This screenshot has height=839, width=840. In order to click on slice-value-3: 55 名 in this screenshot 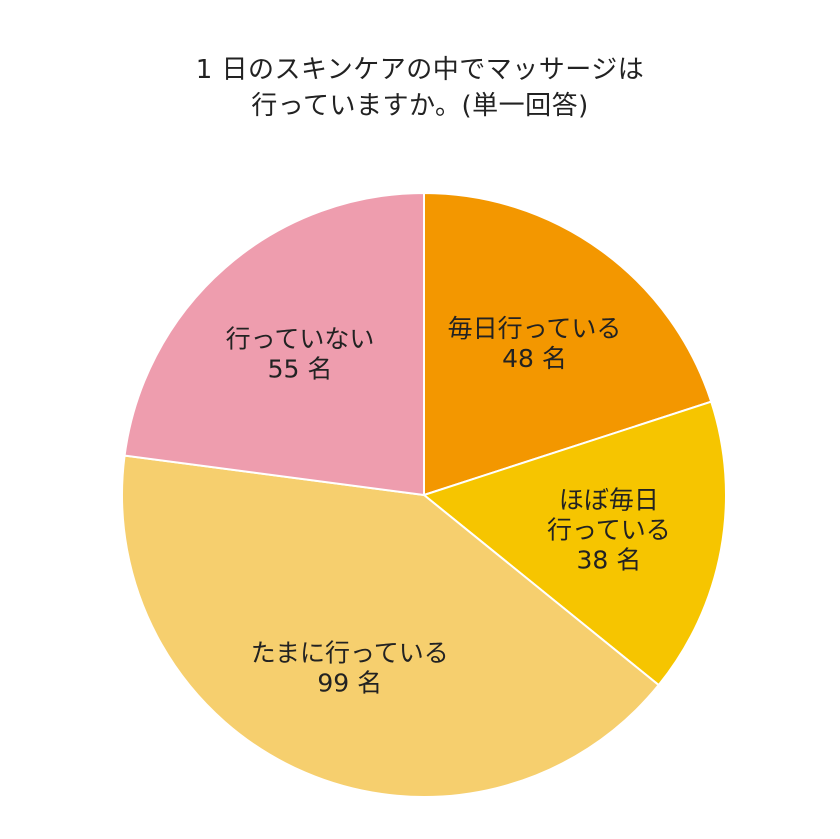, I will do `click(300, 369)`.